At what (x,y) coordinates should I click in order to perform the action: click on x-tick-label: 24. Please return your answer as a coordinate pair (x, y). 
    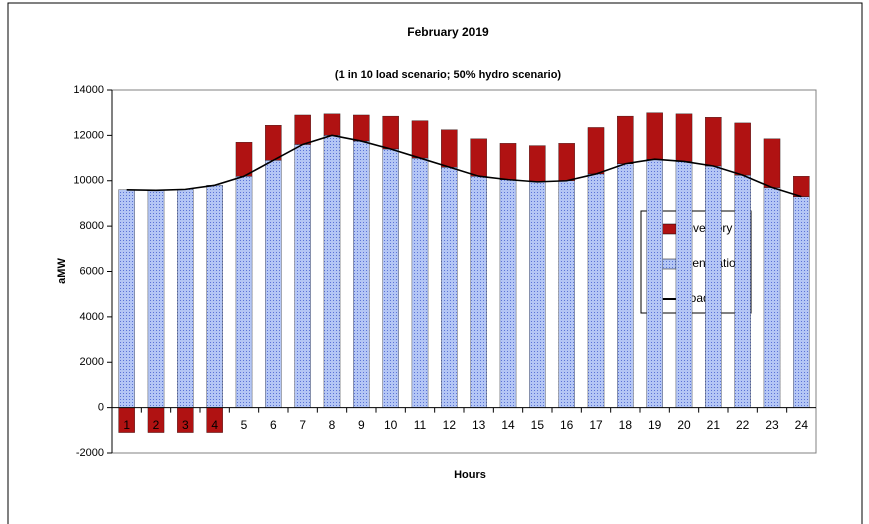
    Looking at the image, I should click on (802, 425).